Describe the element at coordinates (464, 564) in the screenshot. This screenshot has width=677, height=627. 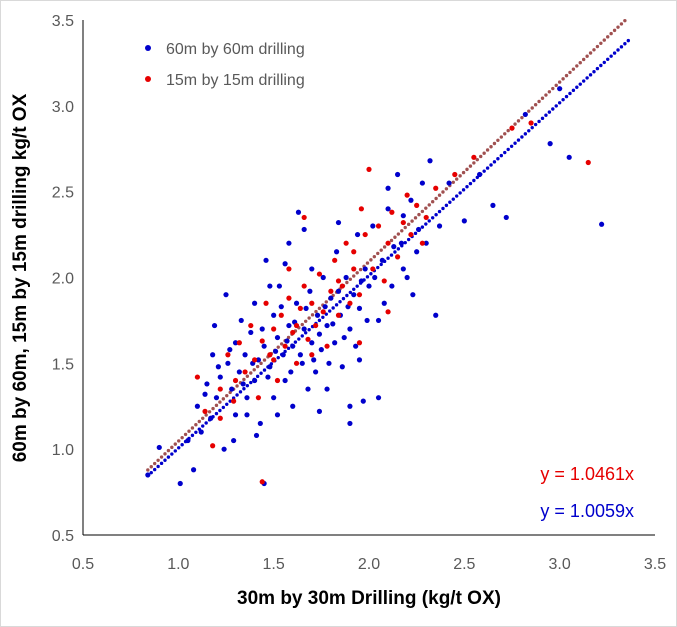
I see `x-tick-label: 2.5` at that location.